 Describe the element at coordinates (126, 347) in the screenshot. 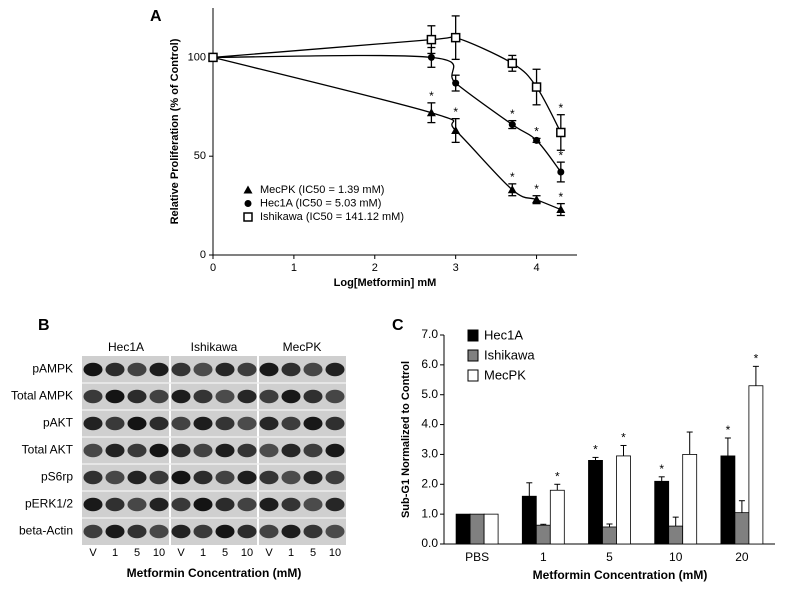

I see `blot-group-label: Hec1A` at that location.